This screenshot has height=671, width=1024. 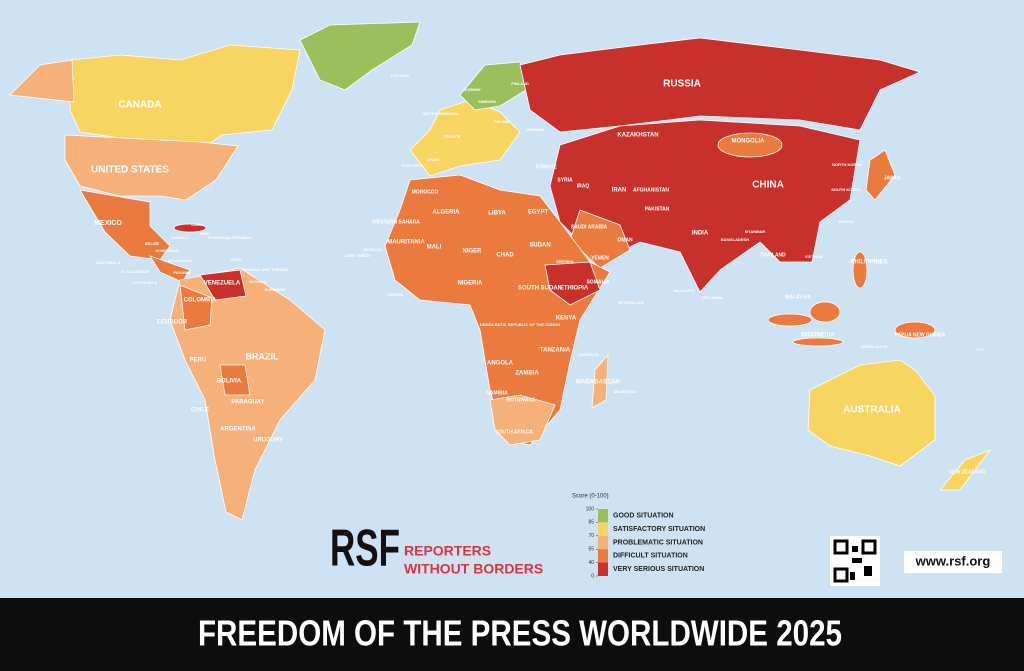 I want to click on country-label: COMOROS, so click(x=587, y=354).